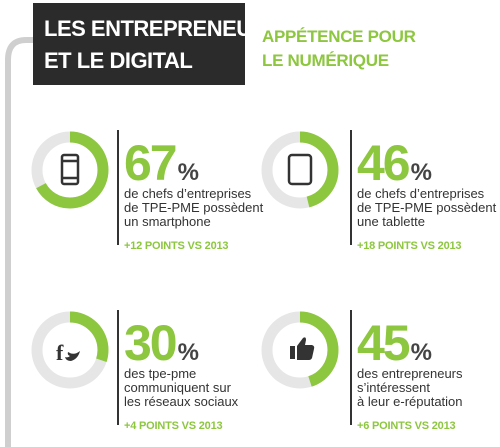 The height and width of the screenshot is (447, 500). I want to click on icon-tablet, so click(300, 169).